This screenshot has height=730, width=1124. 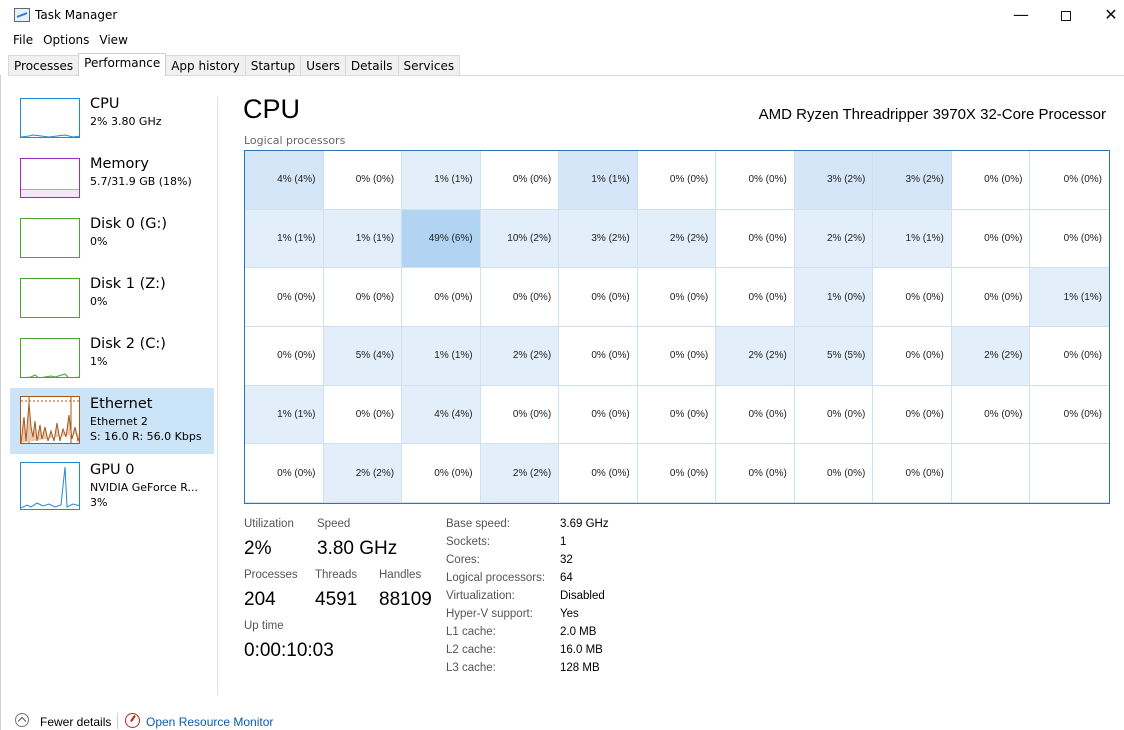 I want to click on sidebar-item-disk-2: Disk 2 (C:) 1%, so click(x=112, y=358).